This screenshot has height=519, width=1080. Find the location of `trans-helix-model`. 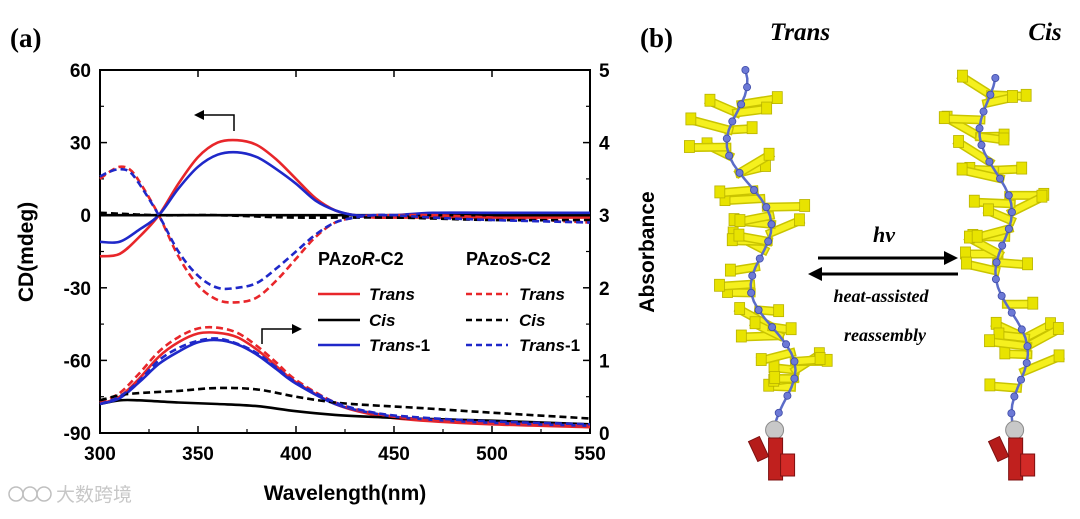

trans-helix-model is located at coordinates (758, 273).